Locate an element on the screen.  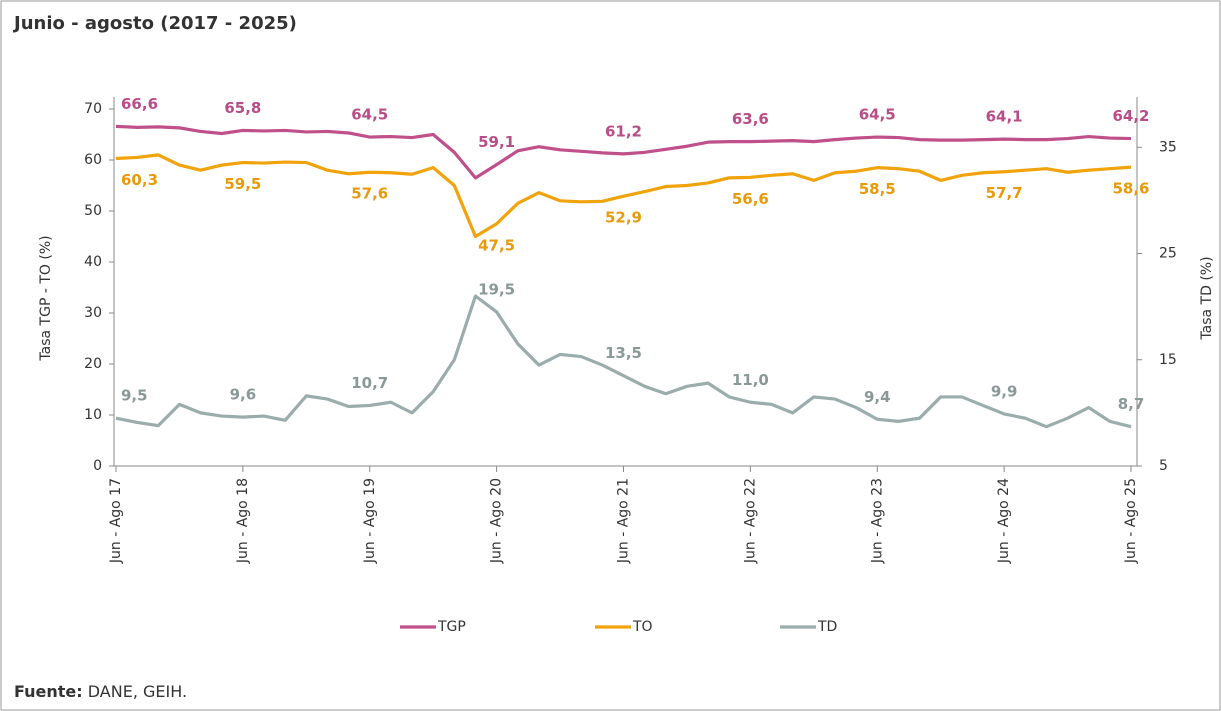
data-label: 19,5 is located at coordinates (496, 289).